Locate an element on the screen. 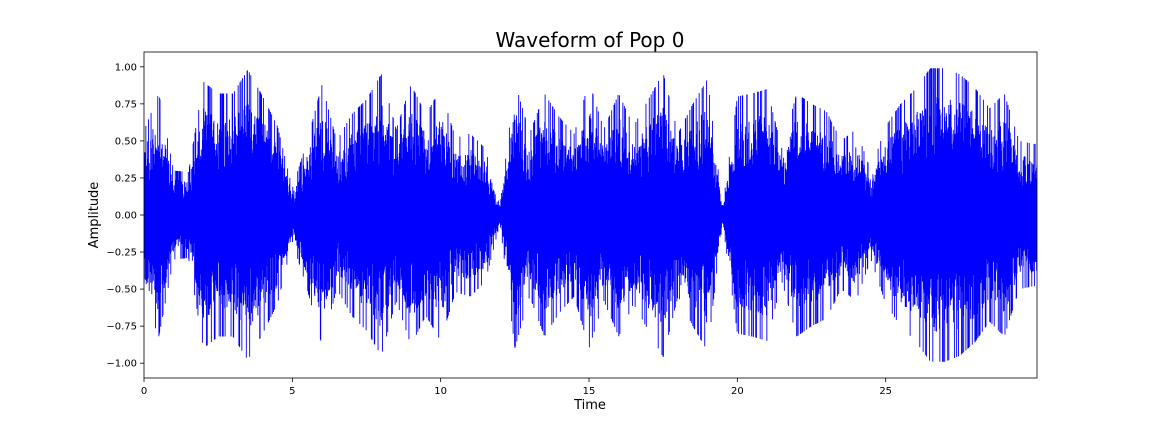  x-tick-label: 20 is located at coordinates (737, 391).